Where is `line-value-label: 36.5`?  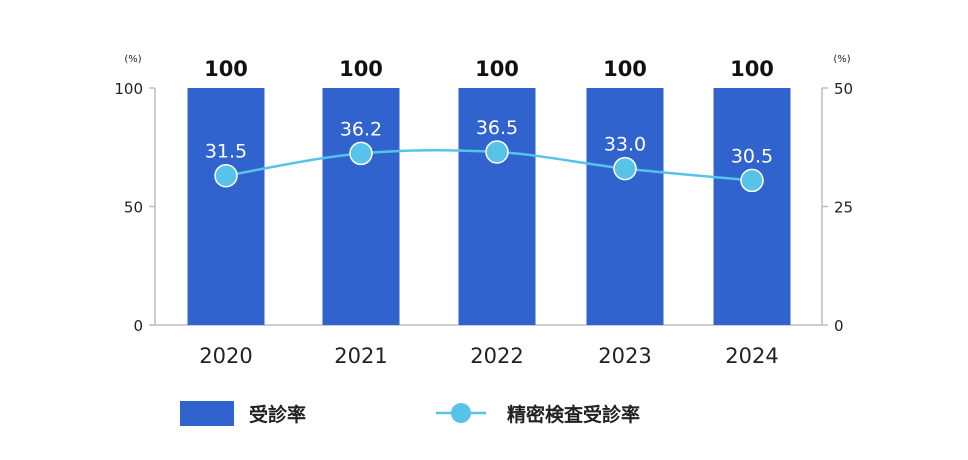
line-value-label: 36.5 is located at coordinates (497, 128).